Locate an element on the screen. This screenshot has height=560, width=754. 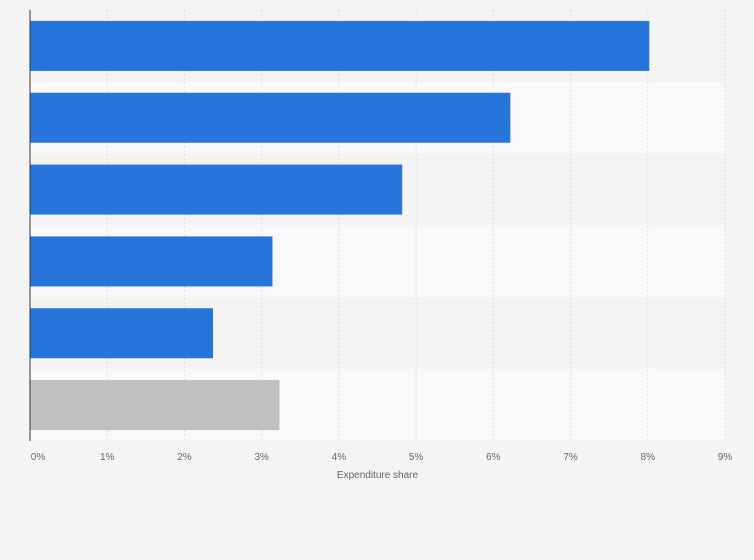
x-tick-label: 8% is located at coordinates (648, 457).